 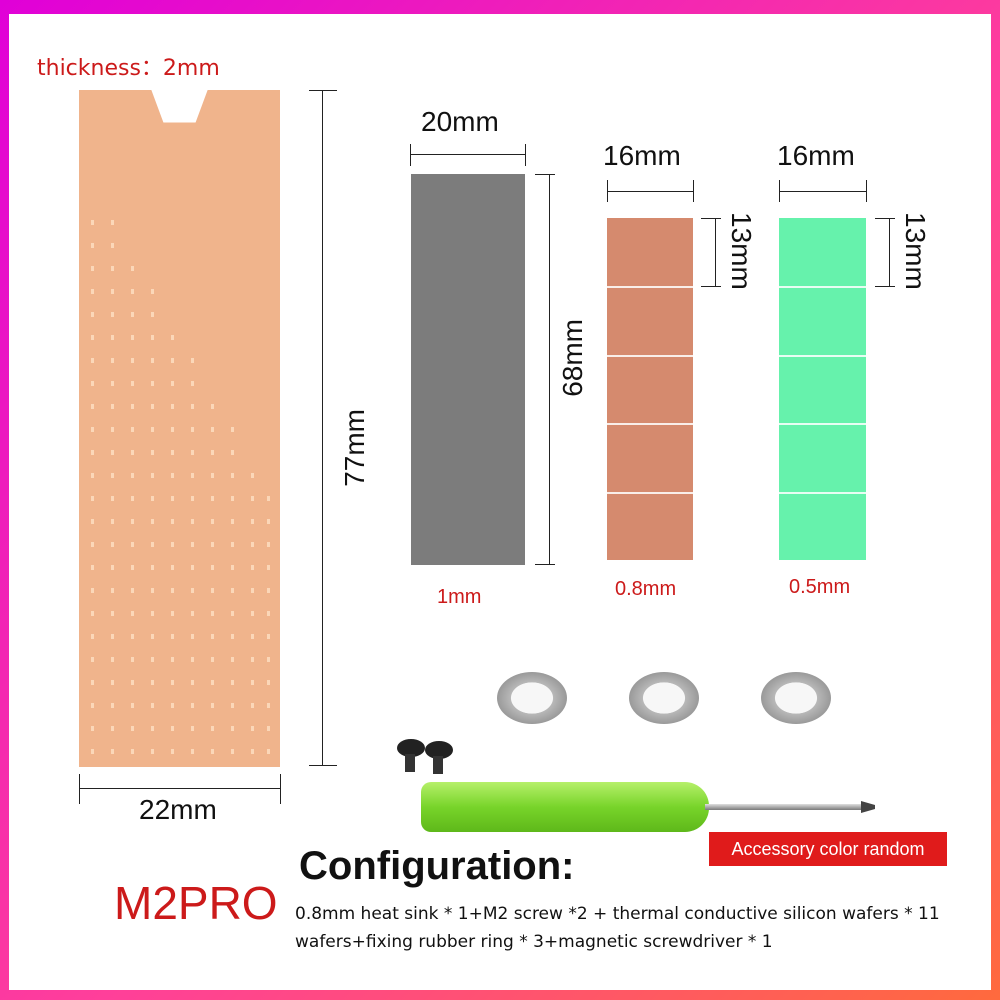 I want to click on pad2-height-tick-top, so click(x=711, y=218).